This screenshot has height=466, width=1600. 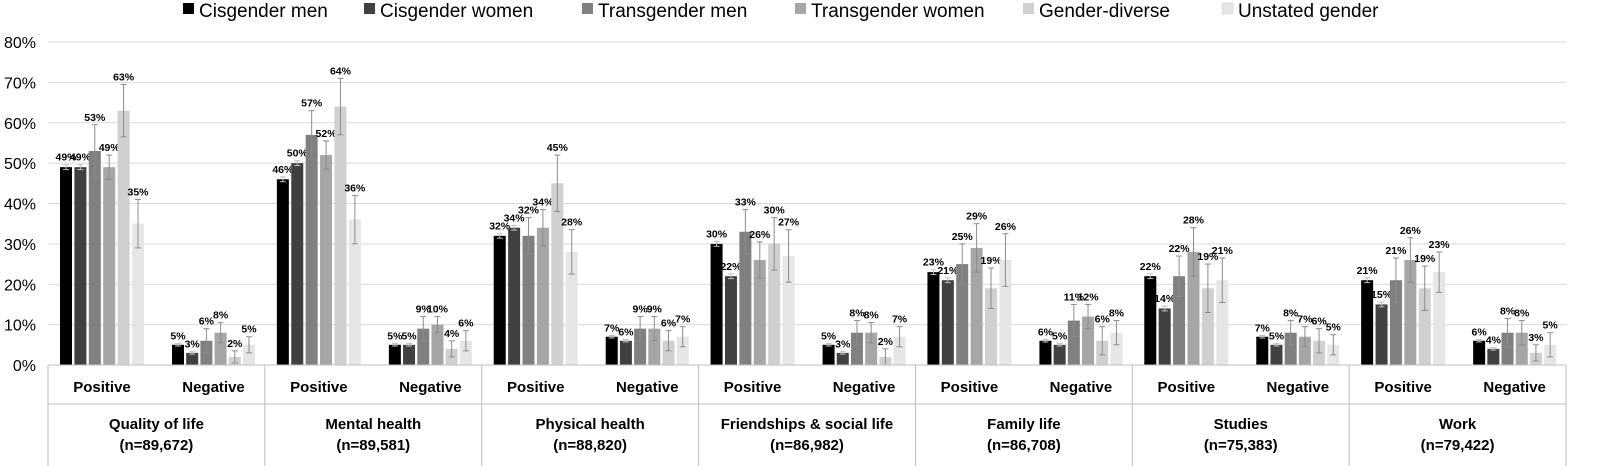 What do you see at coordinates (807, 445) in the screenshot?
I see `x-category-n: (n=86,982)` at bounding box center [807, 445].